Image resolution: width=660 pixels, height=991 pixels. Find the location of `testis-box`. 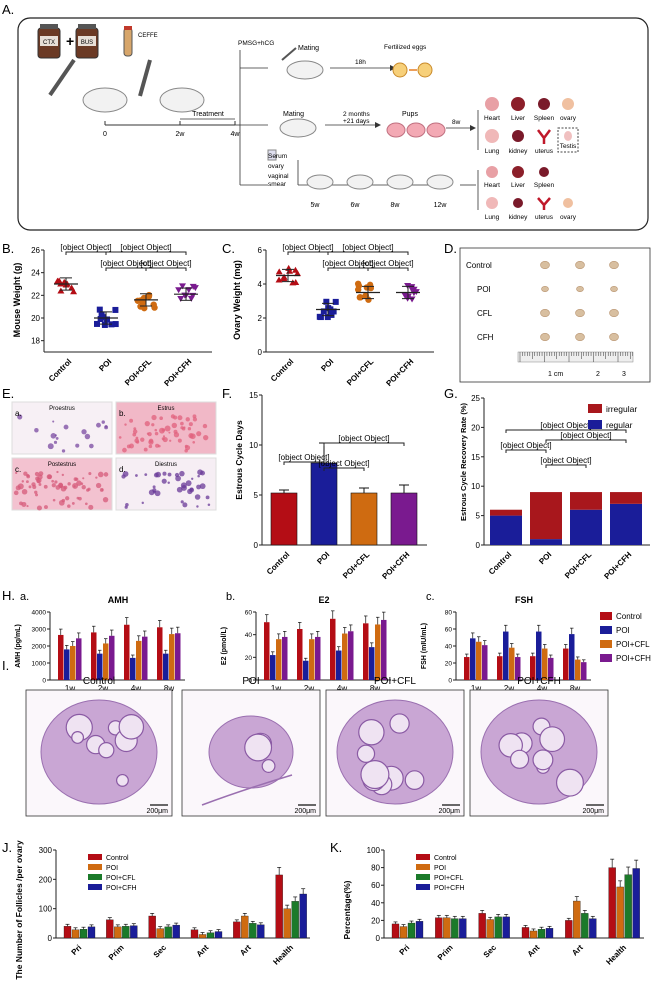

testis-box is located at coordinates (568, 140).